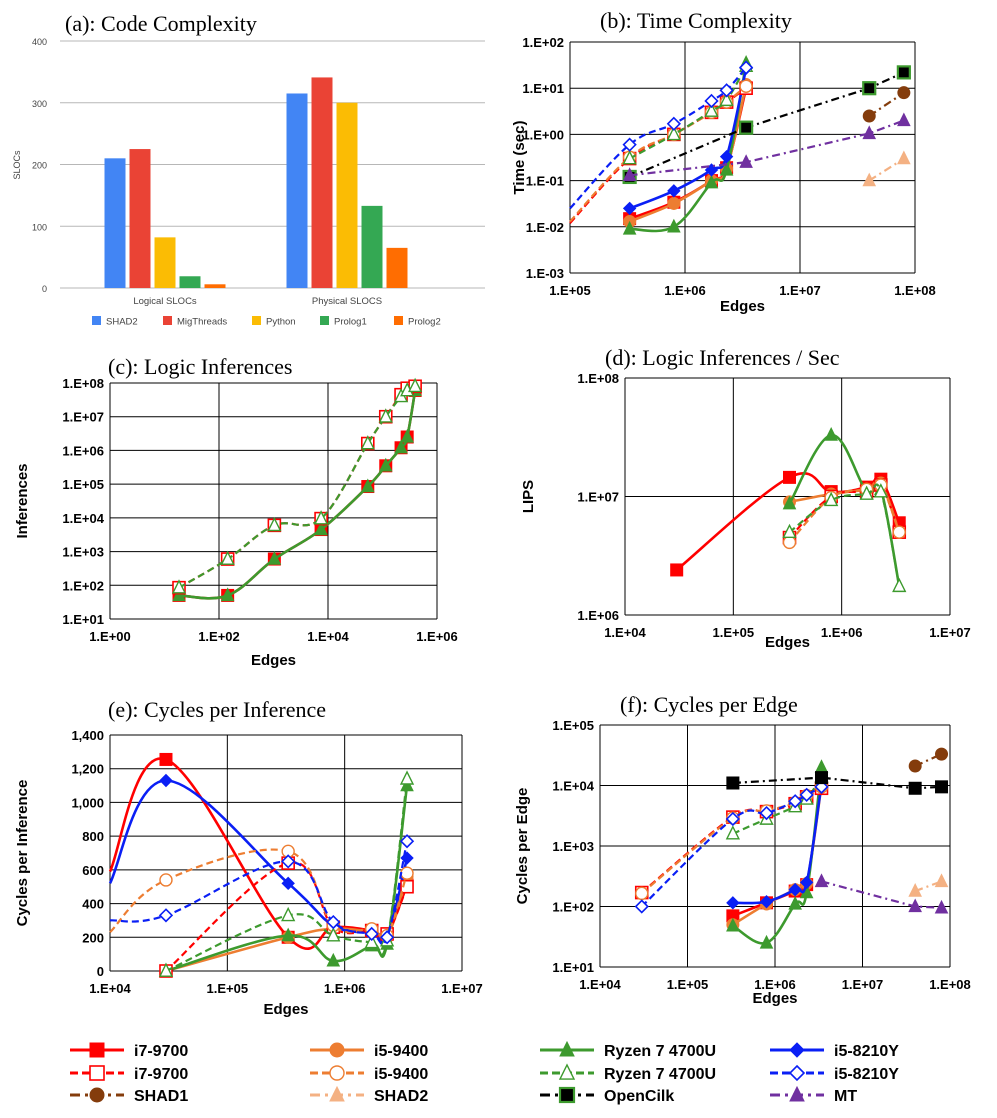 The image size is (997, 1118). I want to click on panel-b-ytick: 1.E+00, so click(543, 134).